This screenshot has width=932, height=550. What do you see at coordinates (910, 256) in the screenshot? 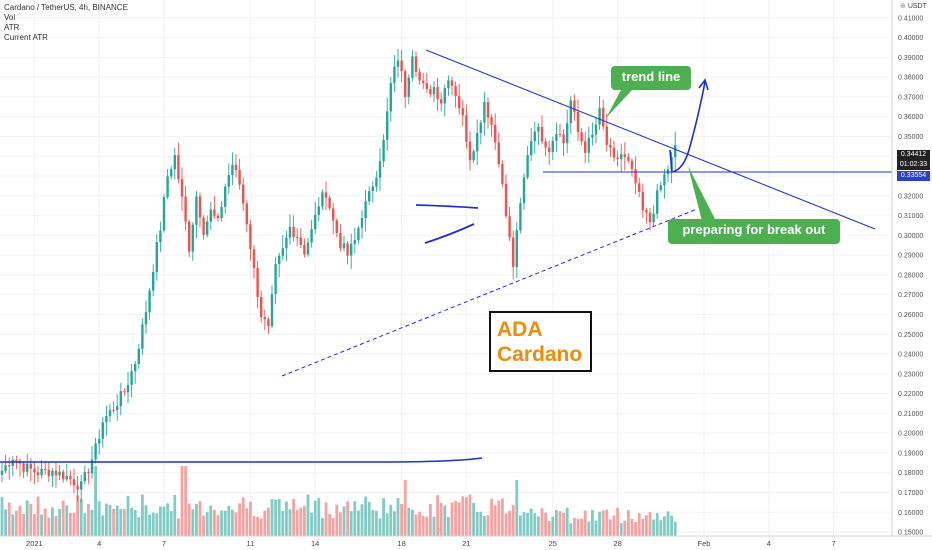
I see `y-tick-label: 0.29000` at bounding box center [910, 256].